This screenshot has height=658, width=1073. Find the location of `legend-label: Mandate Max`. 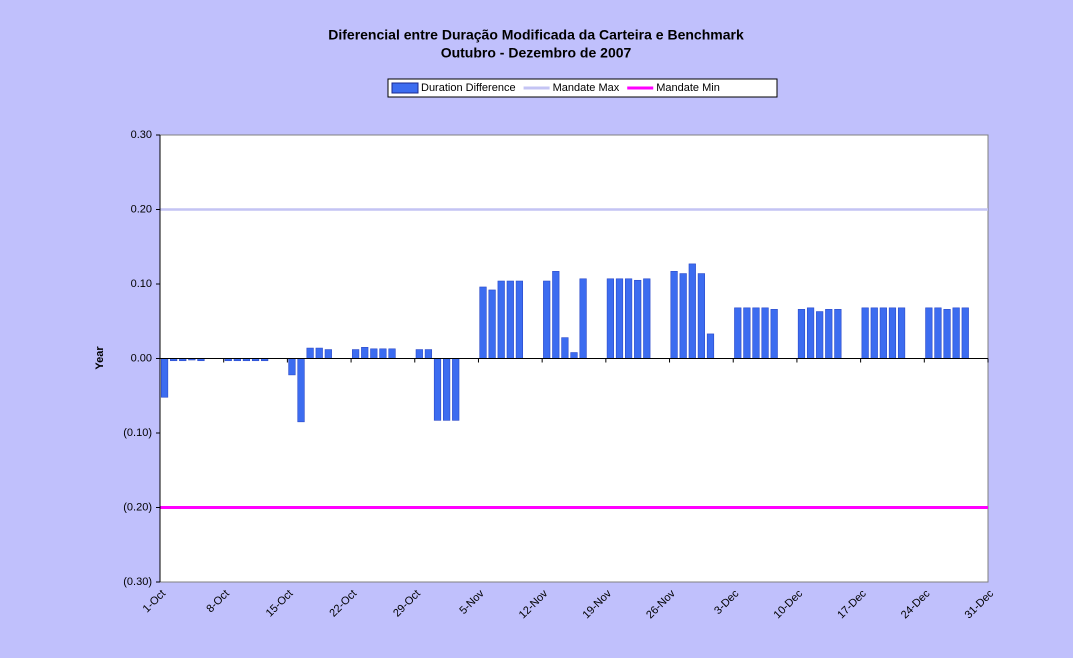

legend-label: Mandate Max is located at coordinates (586, 88).